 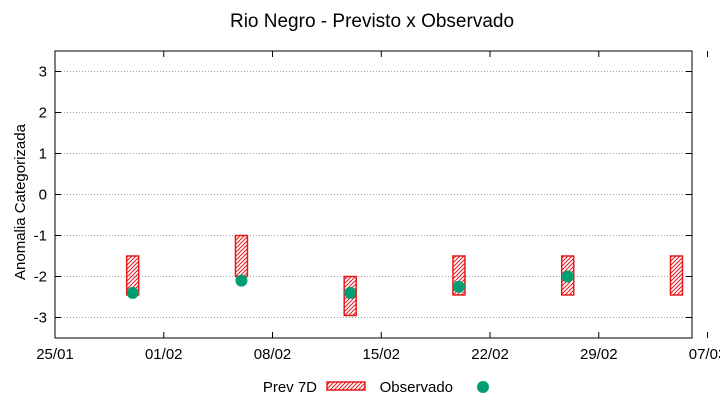 I want to click on x-tick-label: 29/02, so click(x=599, y=354).